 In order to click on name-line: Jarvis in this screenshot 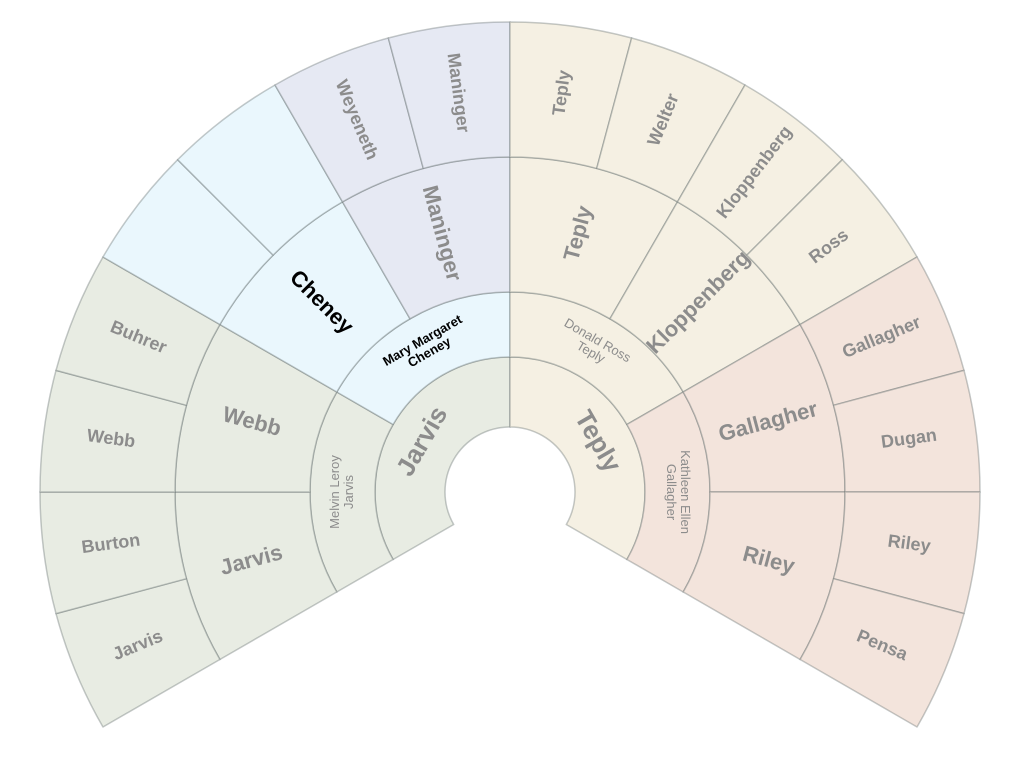, I will do `click(348, 492)`.